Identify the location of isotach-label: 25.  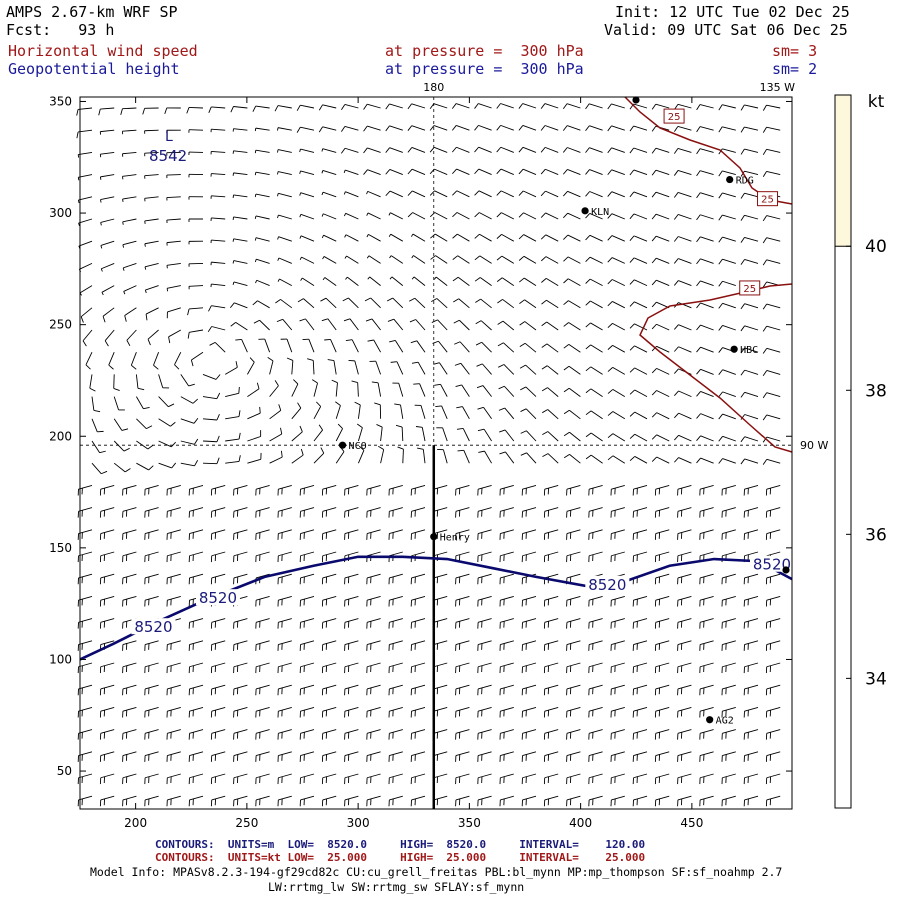
(767, 200).